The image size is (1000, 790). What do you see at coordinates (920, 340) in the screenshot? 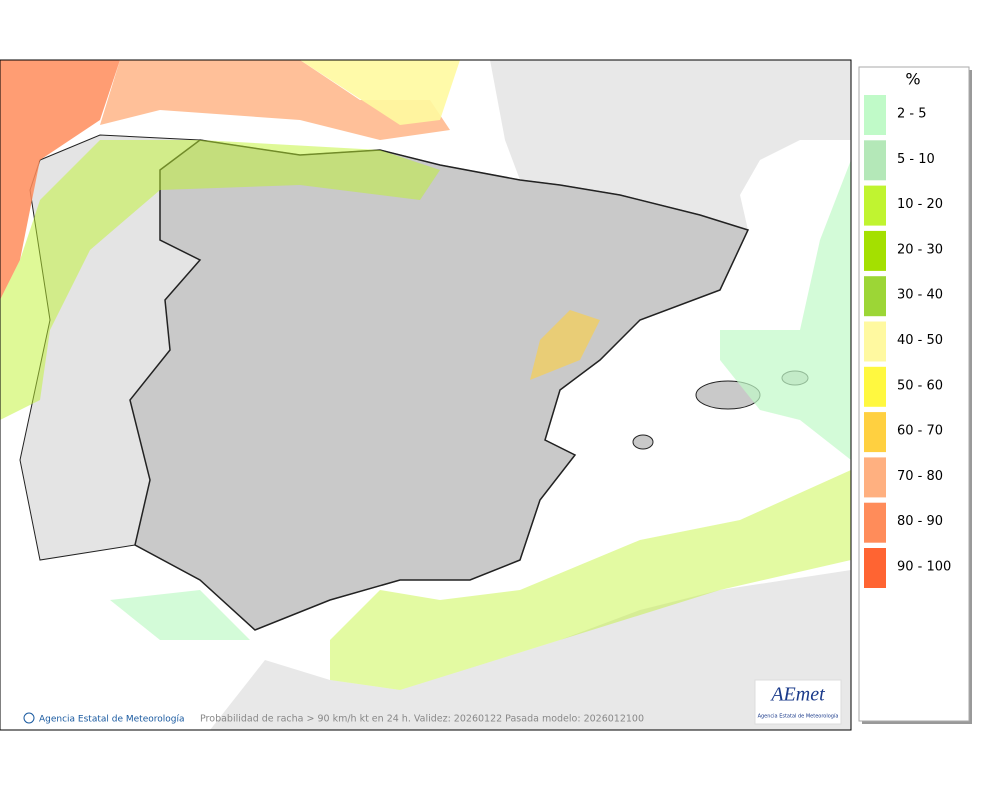
I see `legend-label: 40 - 50` at bounding box center [920, 340].